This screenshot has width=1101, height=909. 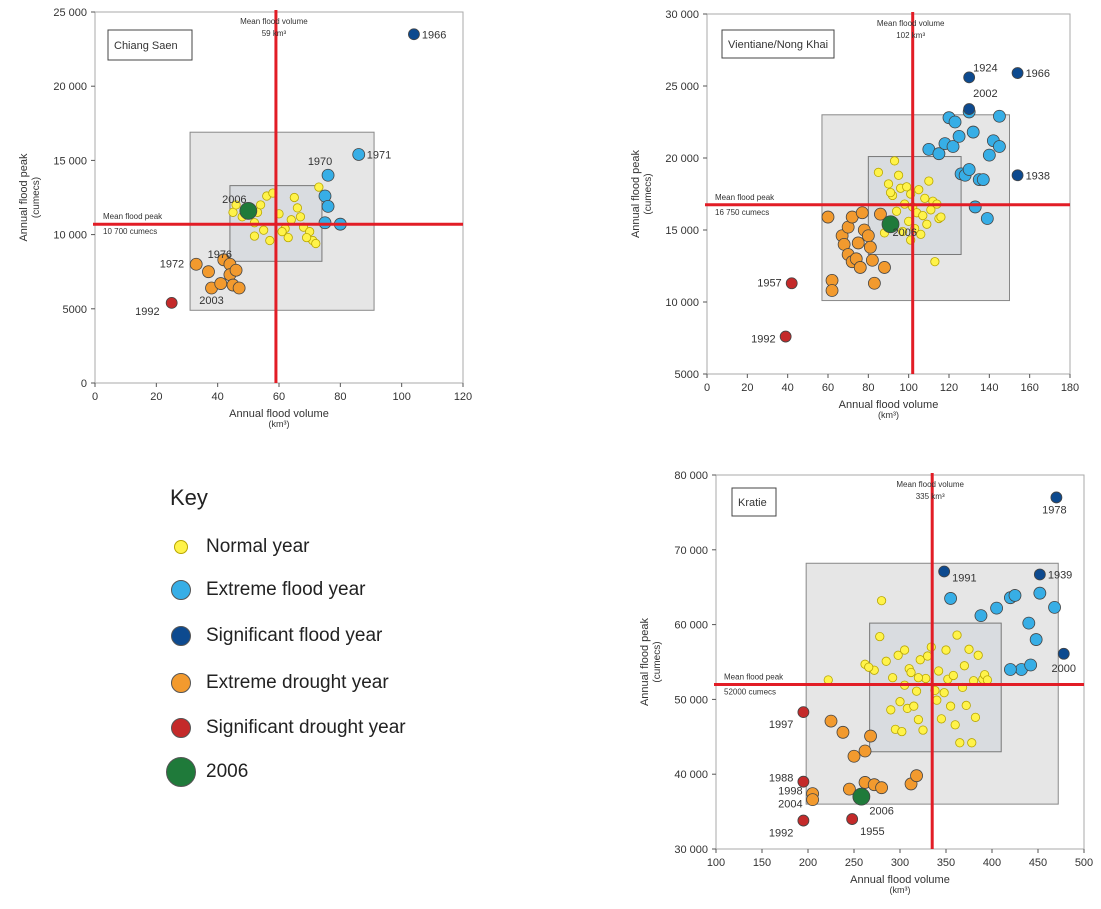 What do you see at coordinates (1038, 74) in the screenshot?
I see `year-label: 1966` at bounding box center [1038, 74].